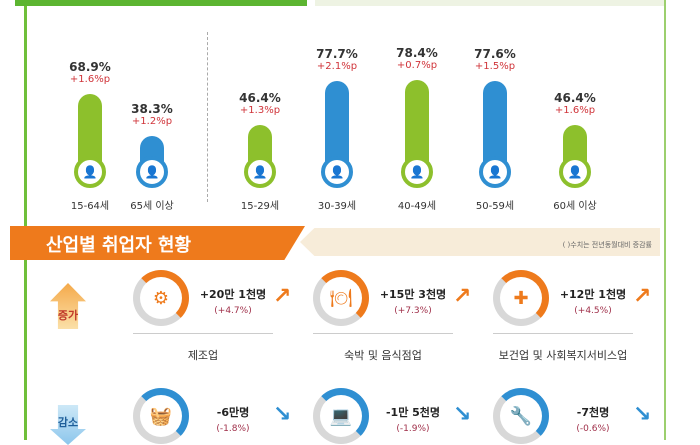  I want to click on value-label: 77.6%, so click(495, 54).